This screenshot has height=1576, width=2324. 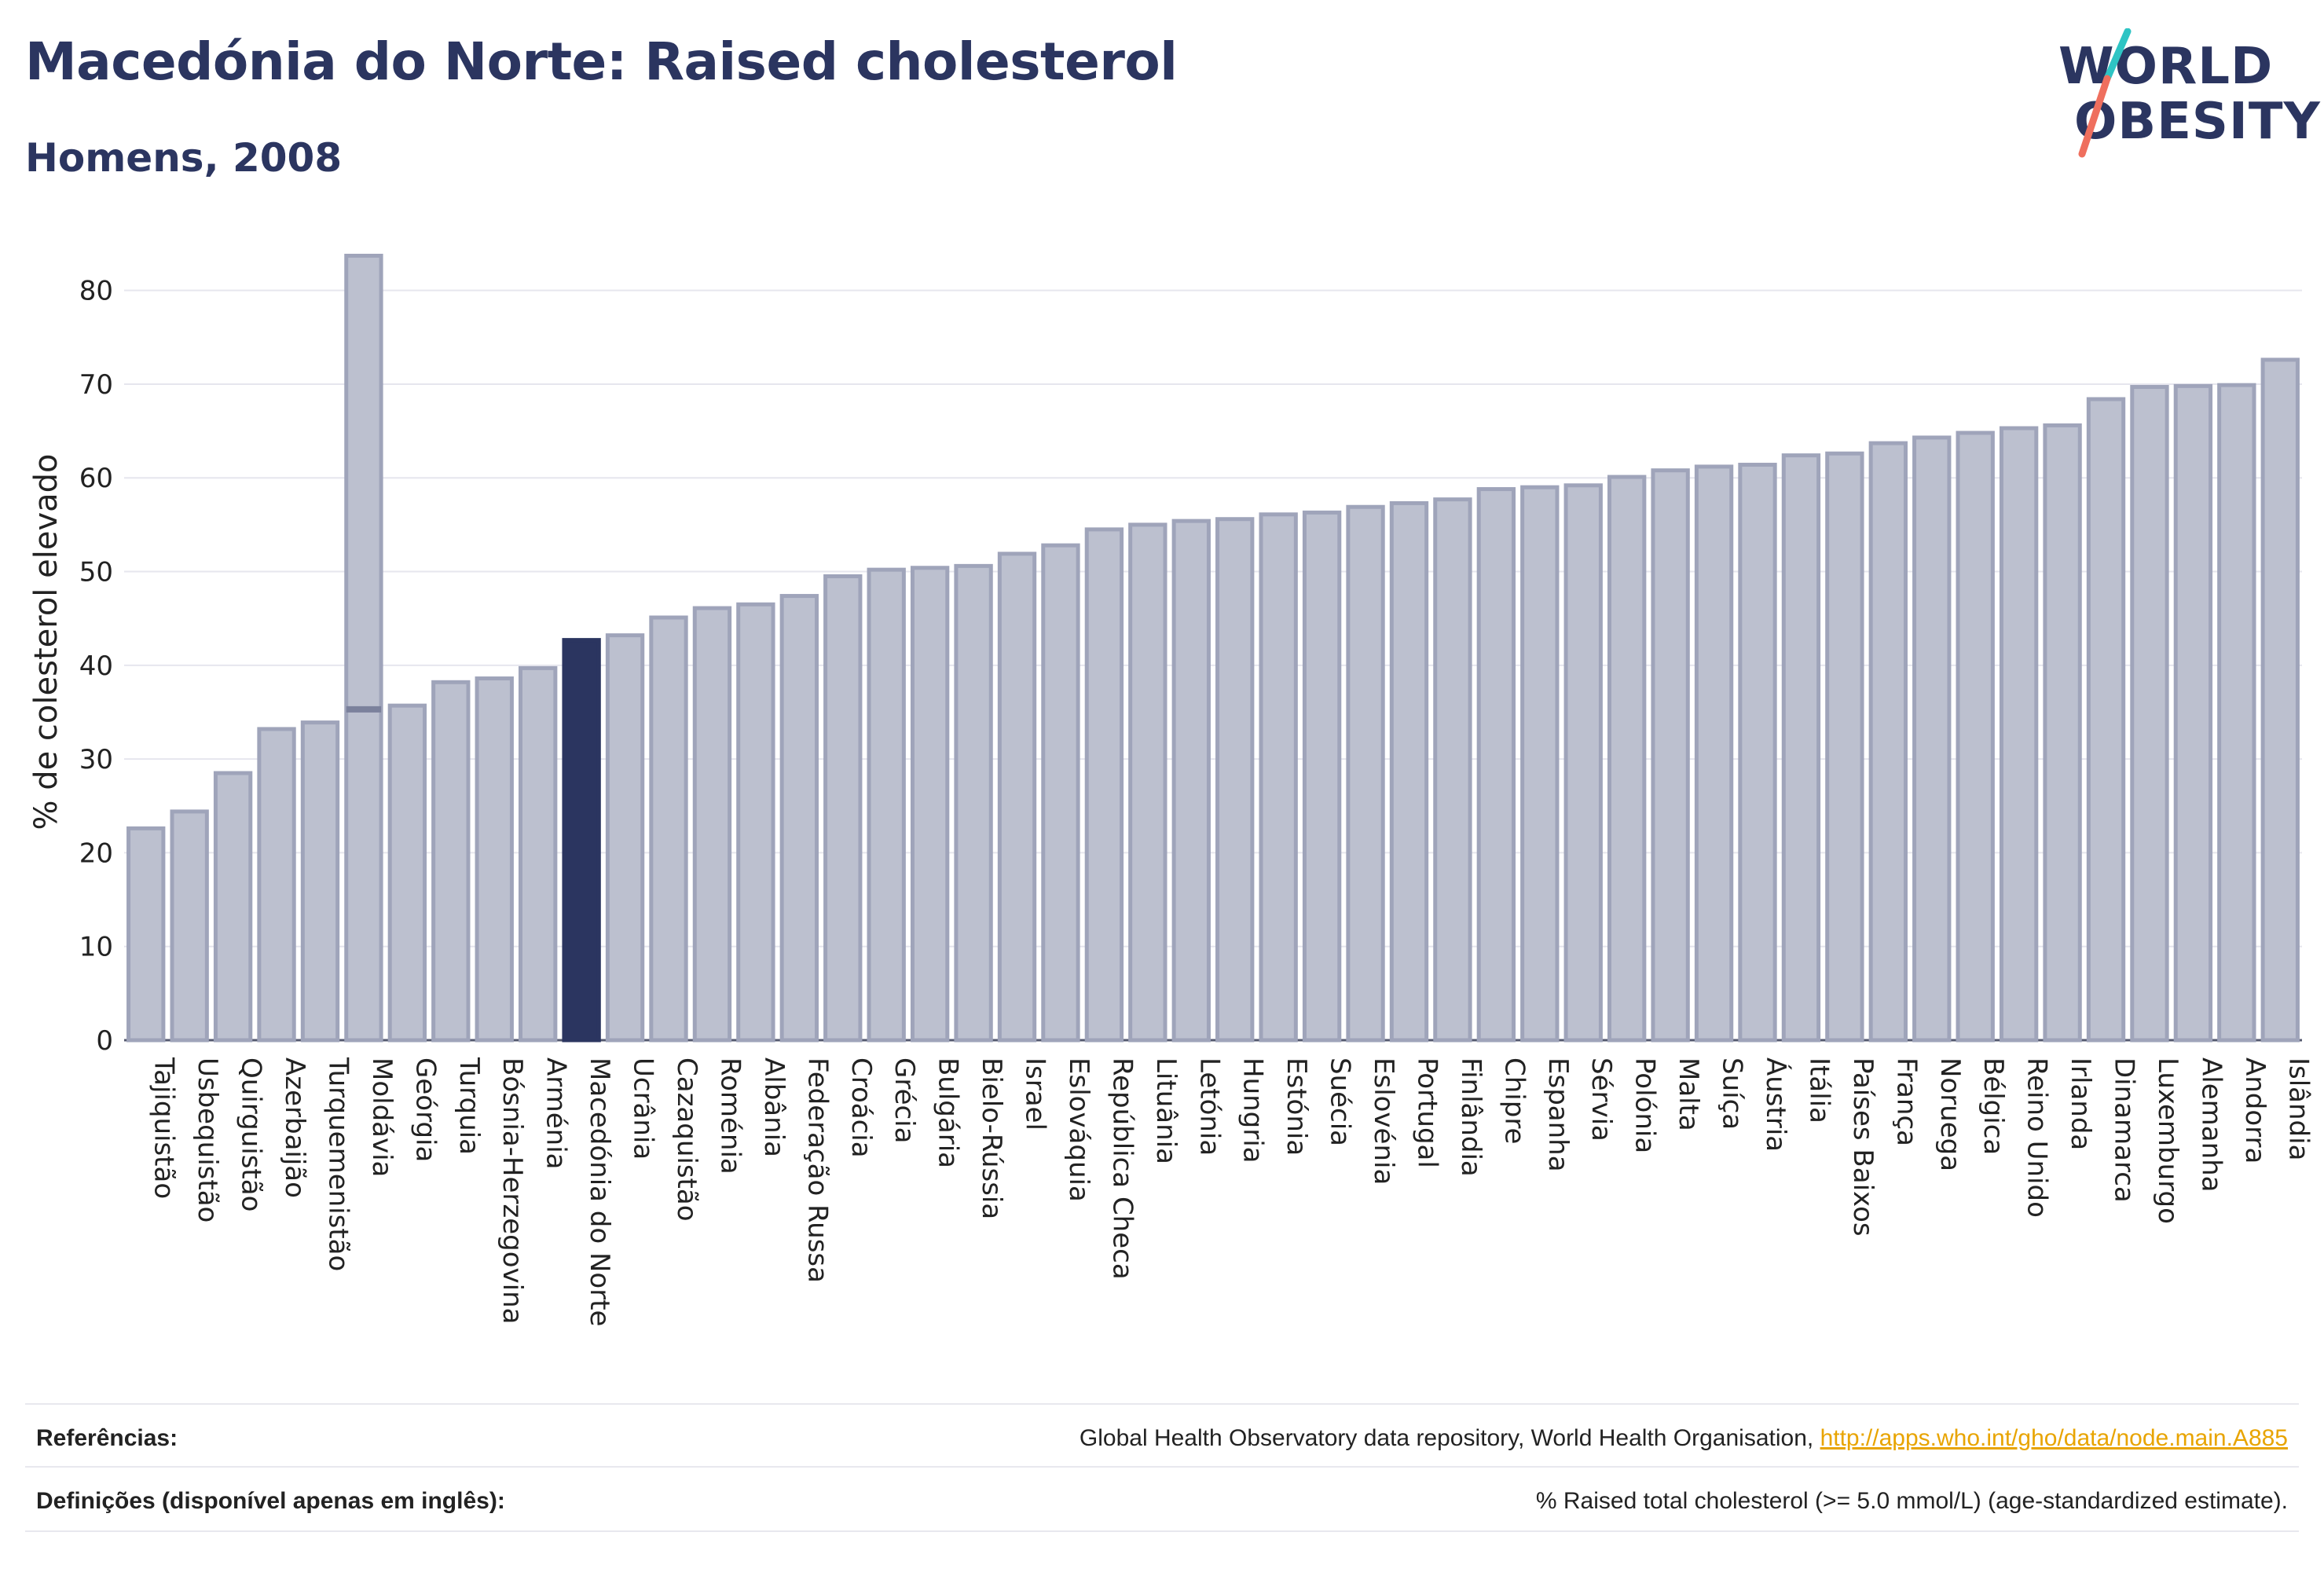 I want to click on x-tick-label: Turquemenistão, so click(x=338, y=1164).